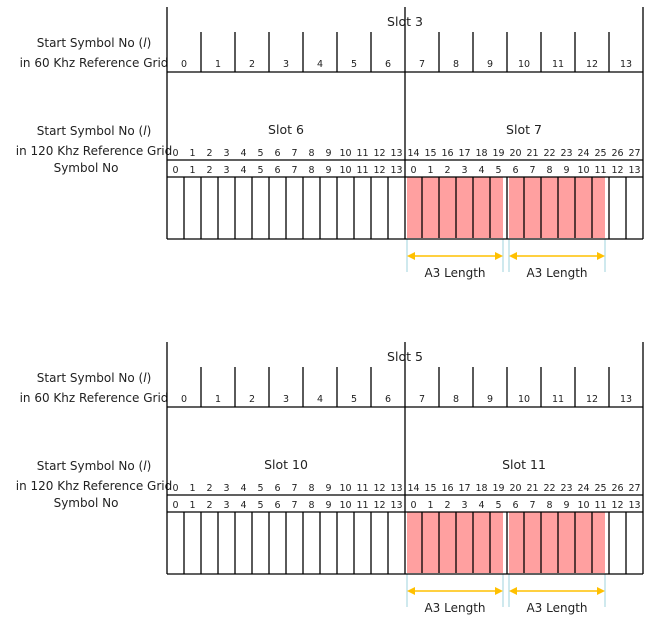  Describe the element at coordinates (490, 64) in the screenshot. I see `symbol-60khz-number: 9` at that location.